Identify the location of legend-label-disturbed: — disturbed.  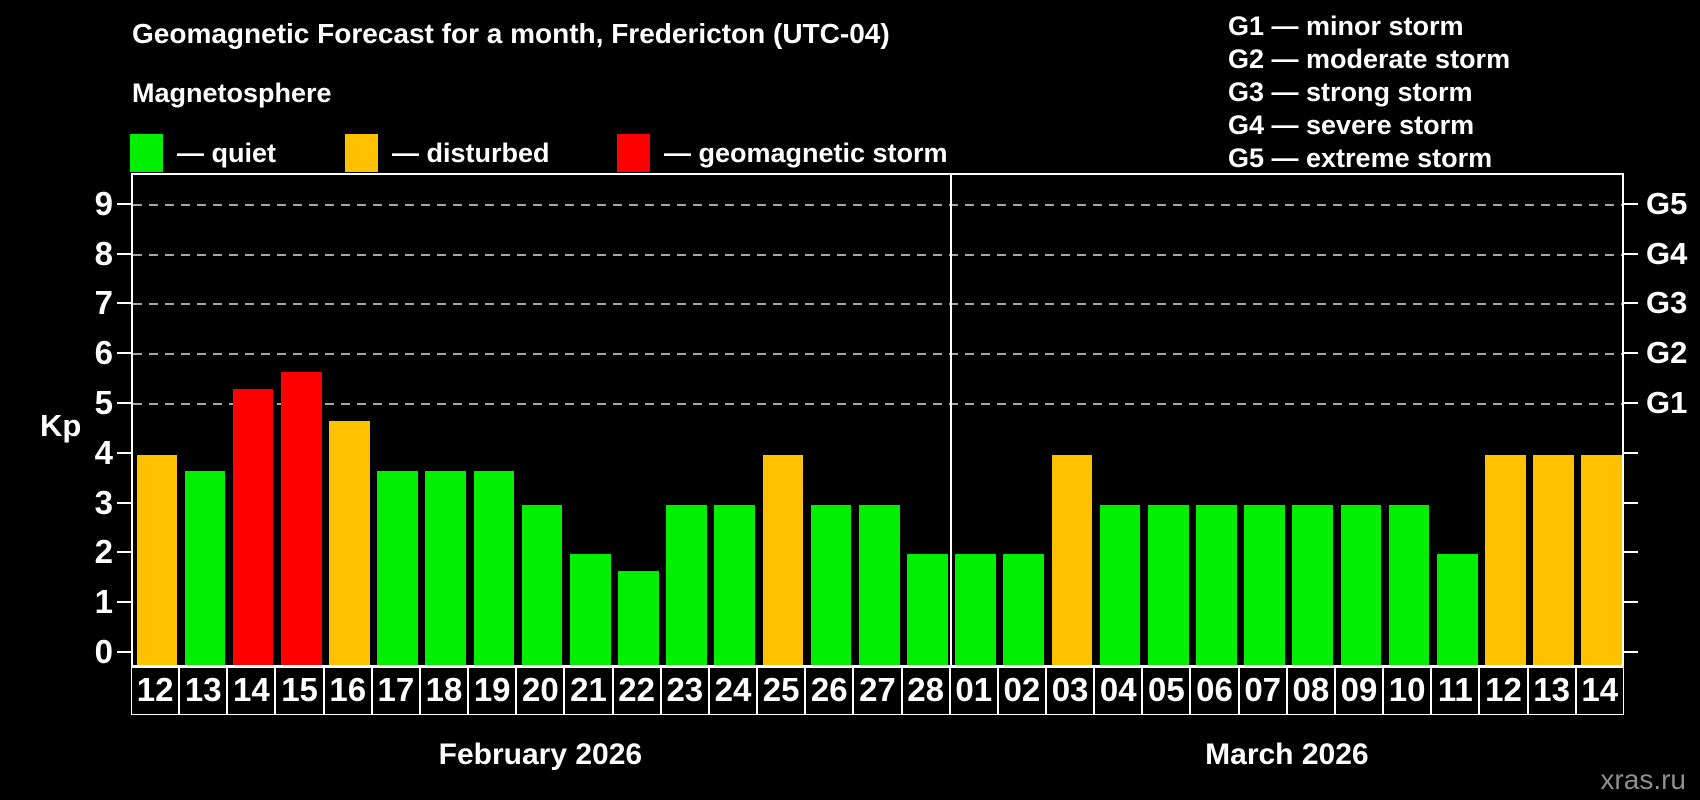
(471, 152).